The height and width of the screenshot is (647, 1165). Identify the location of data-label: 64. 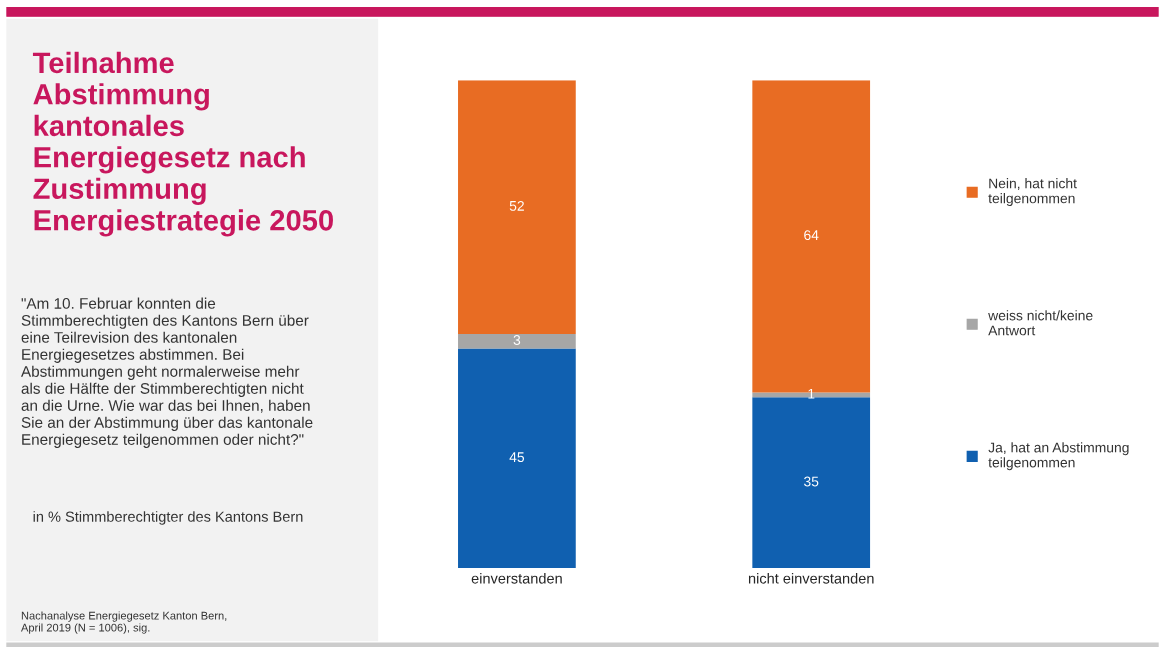
(811, 235).